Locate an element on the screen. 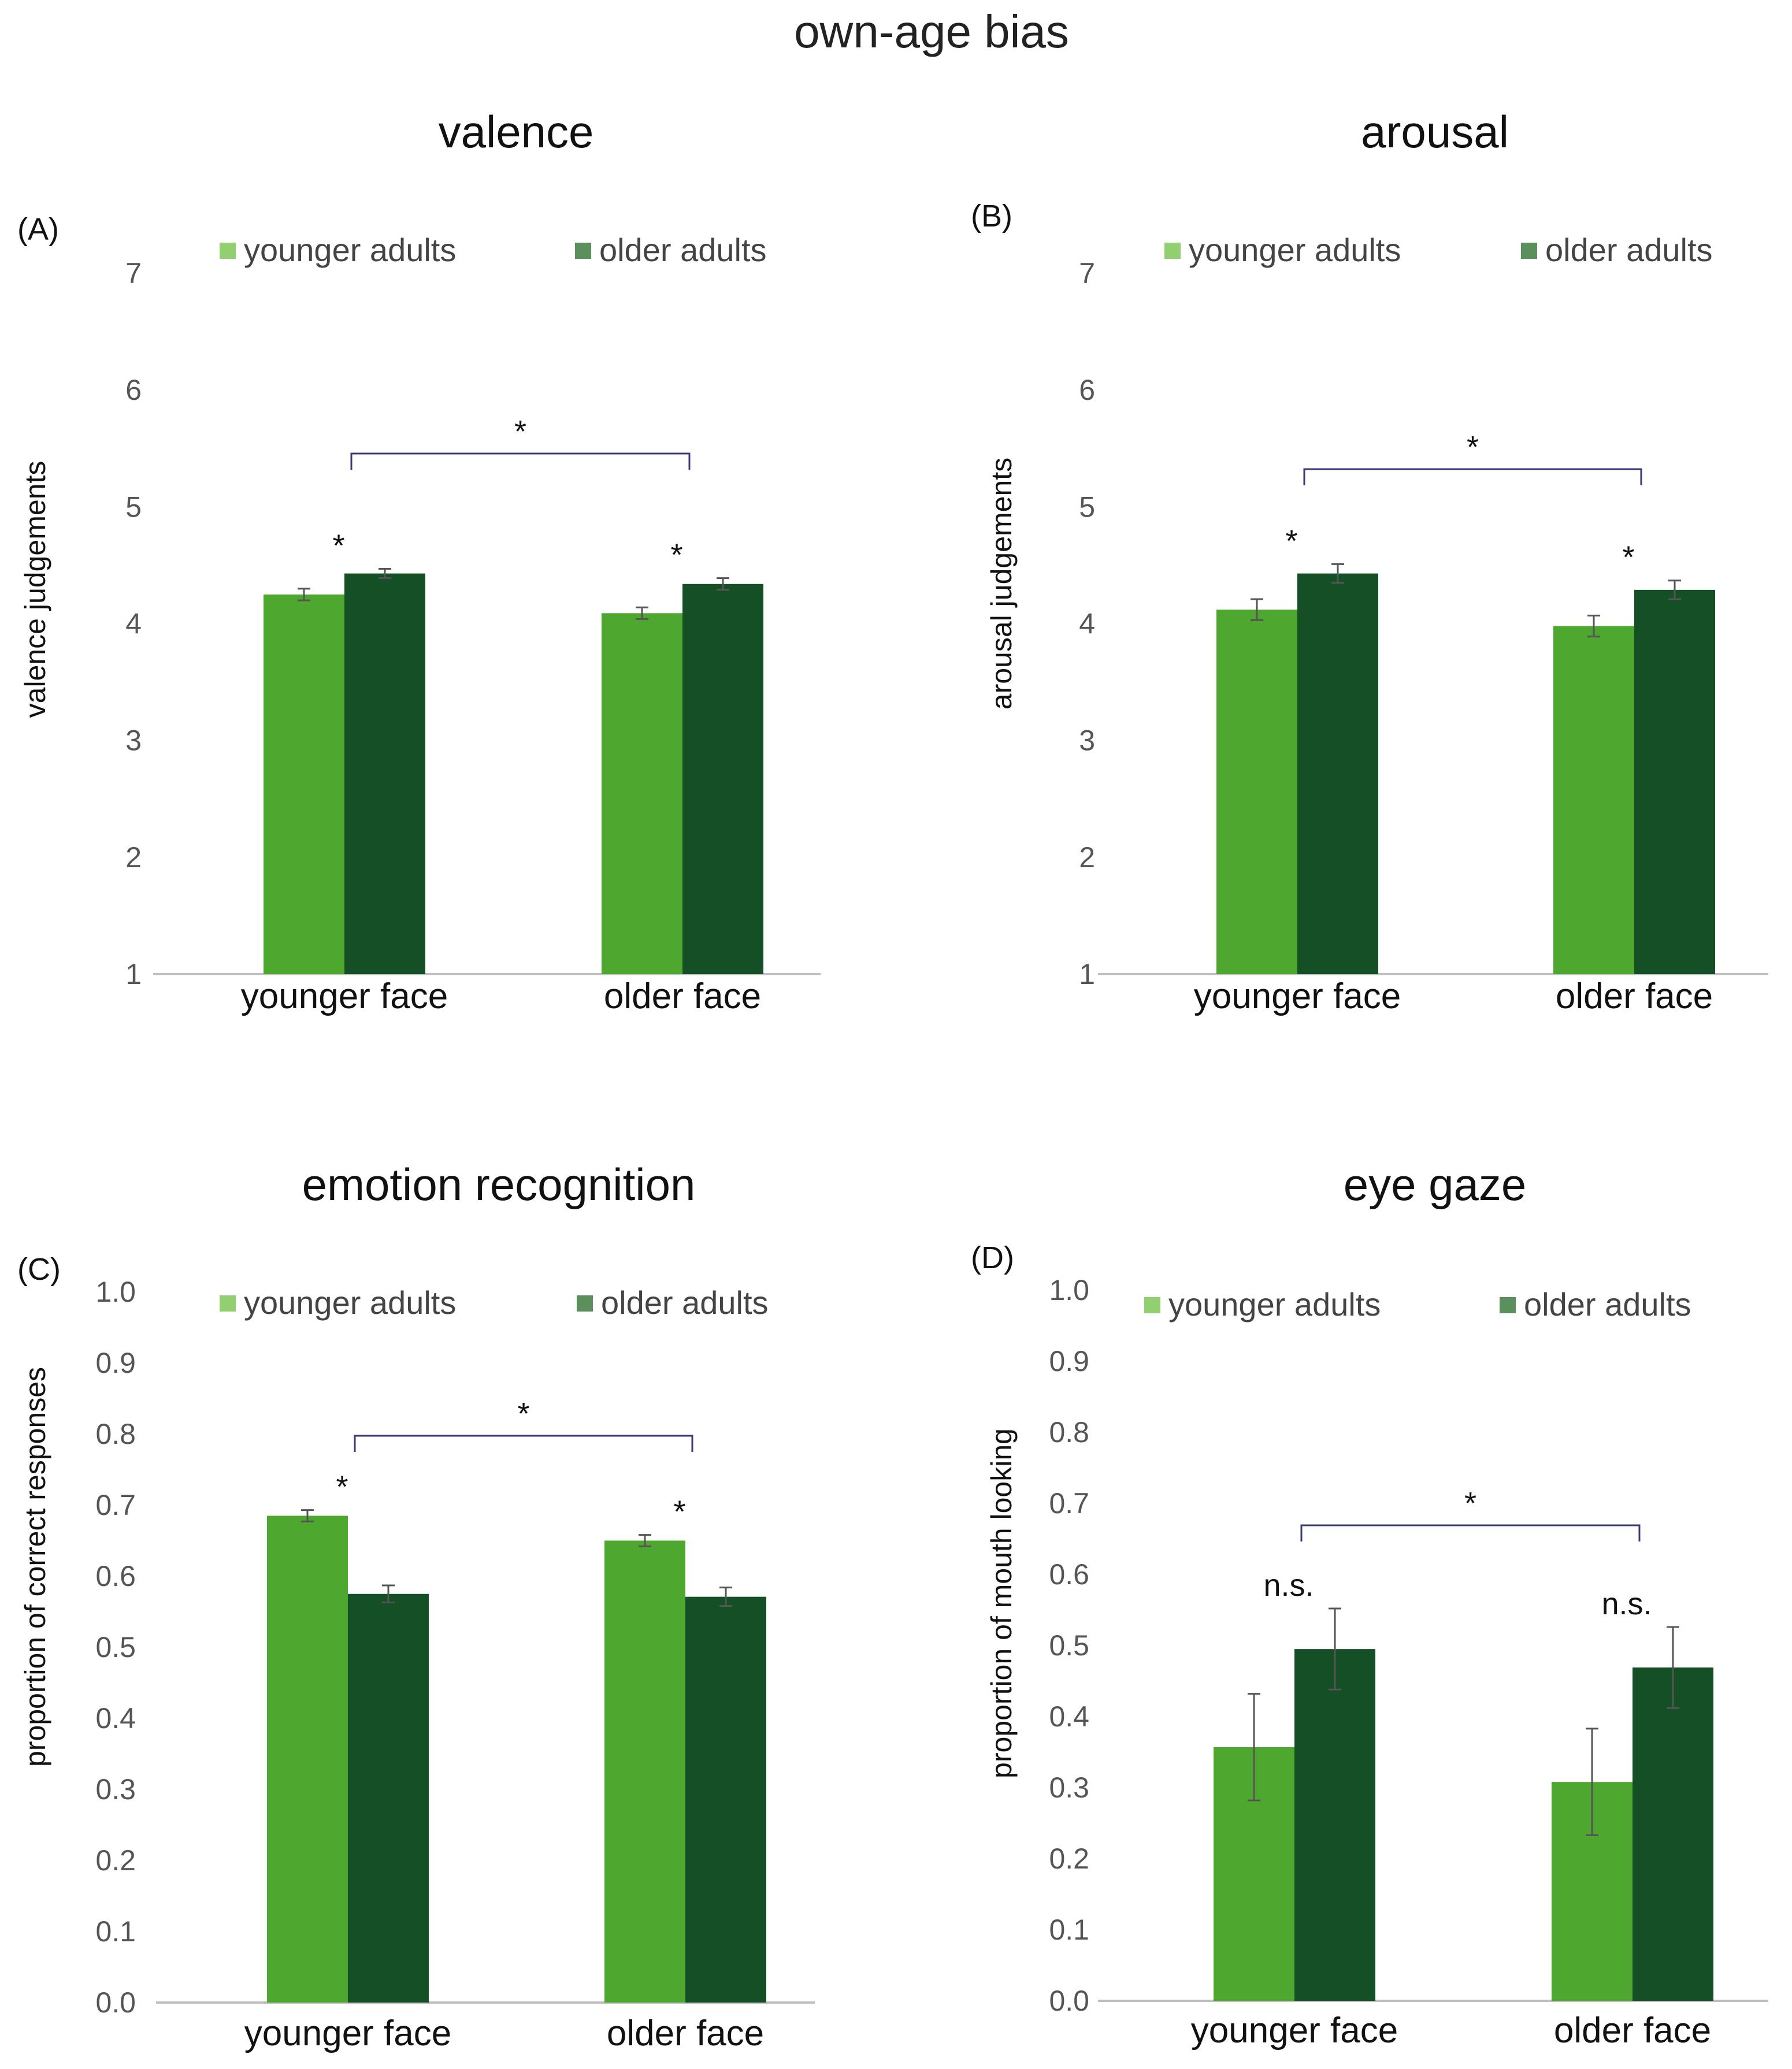 This screenshot has height=2069, width=1792. panel-label: (A) is located at coordinates (38, 230).